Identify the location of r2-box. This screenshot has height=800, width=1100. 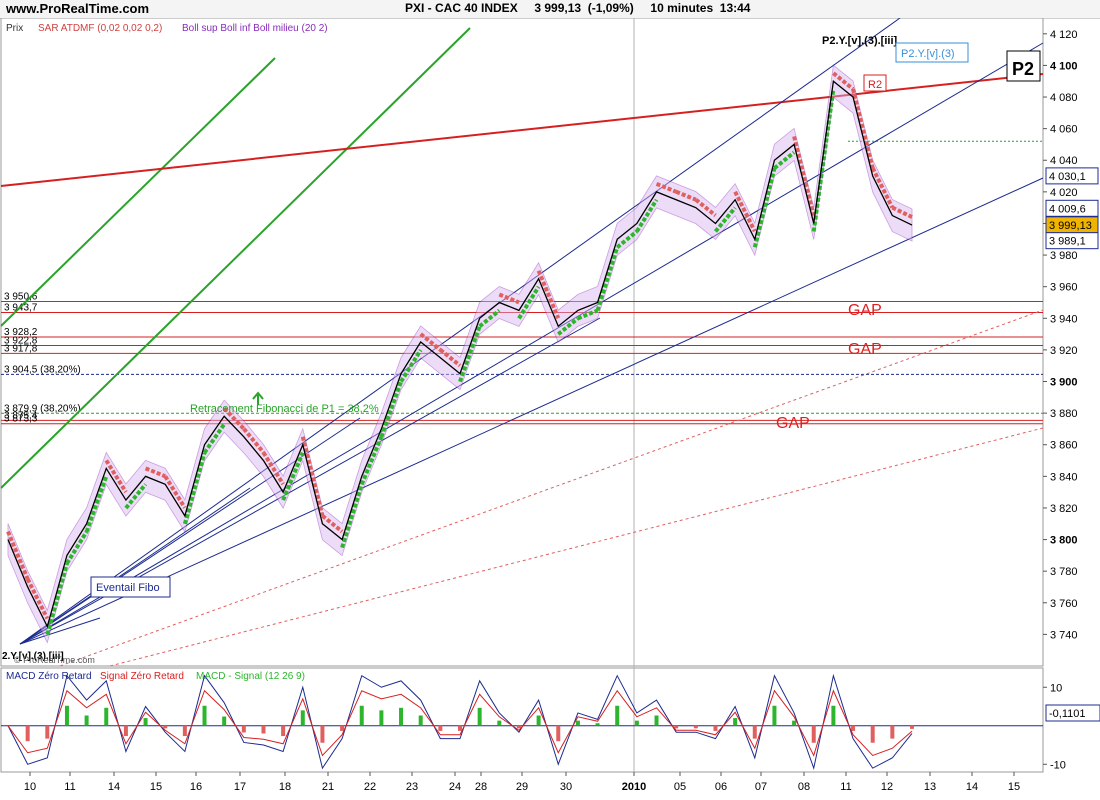
(875, 83).